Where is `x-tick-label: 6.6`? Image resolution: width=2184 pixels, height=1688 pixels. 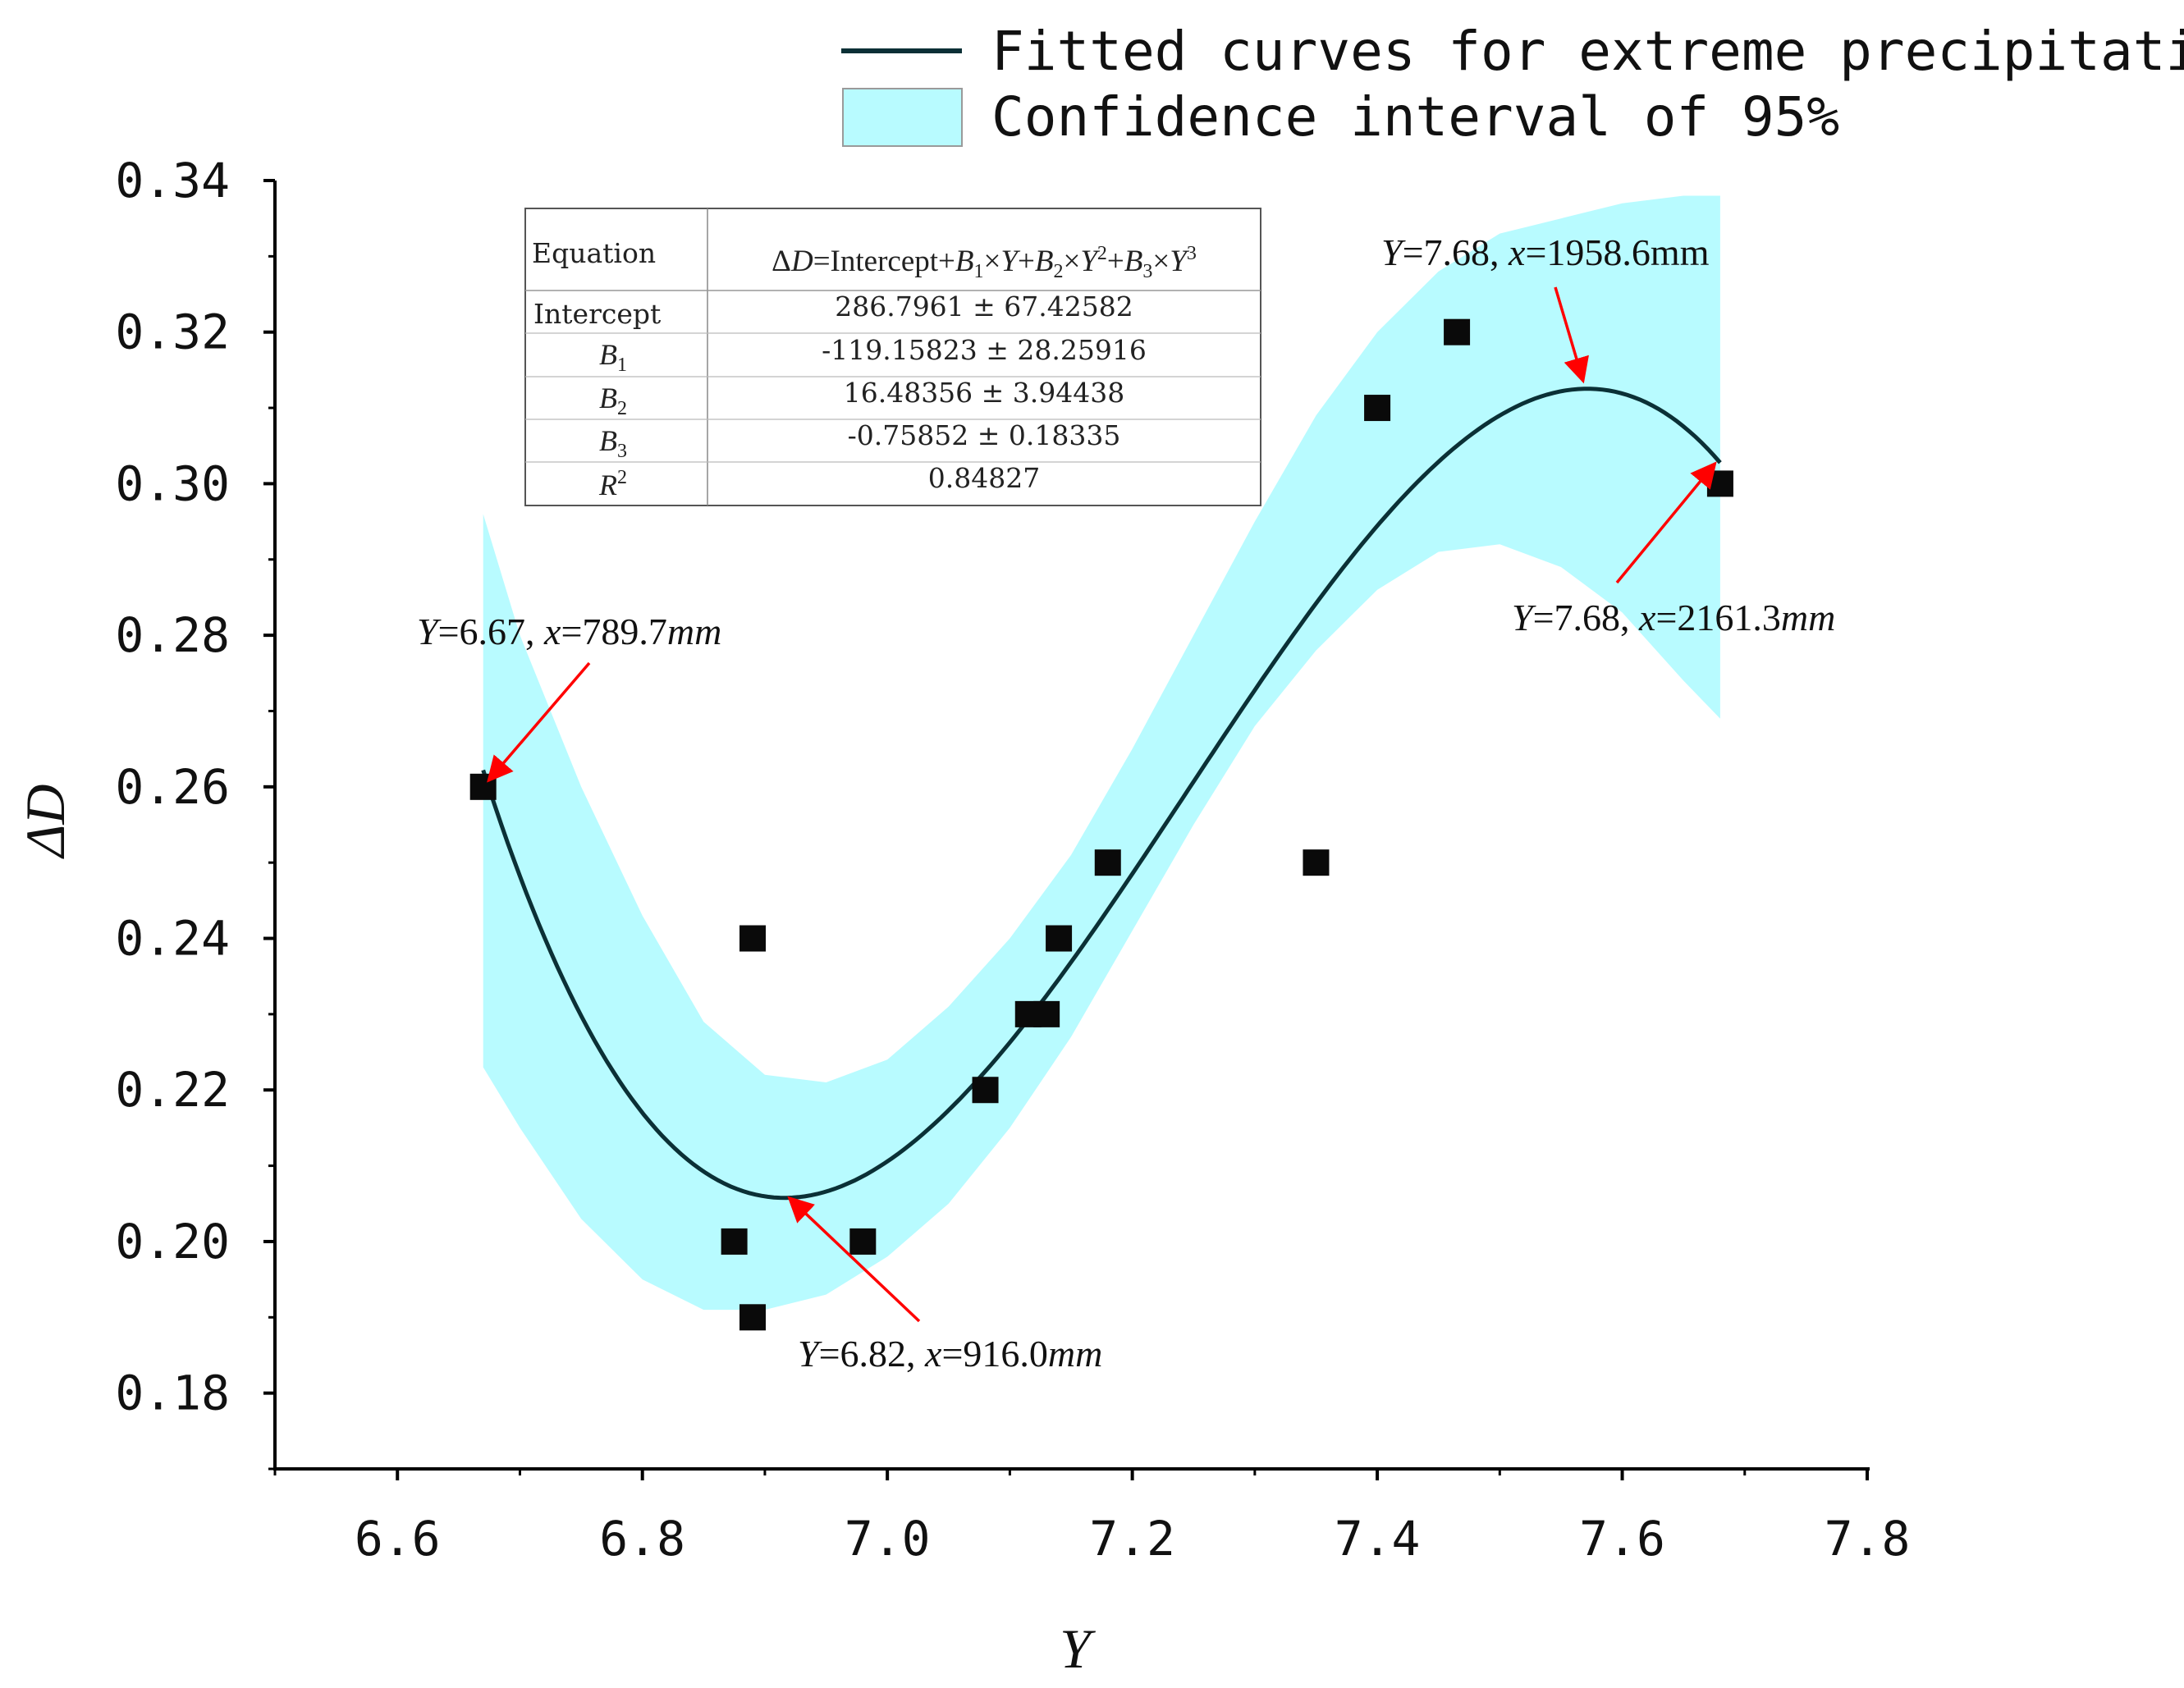
x-tick-label: 6.6 is located at coordinates (398, 1539).